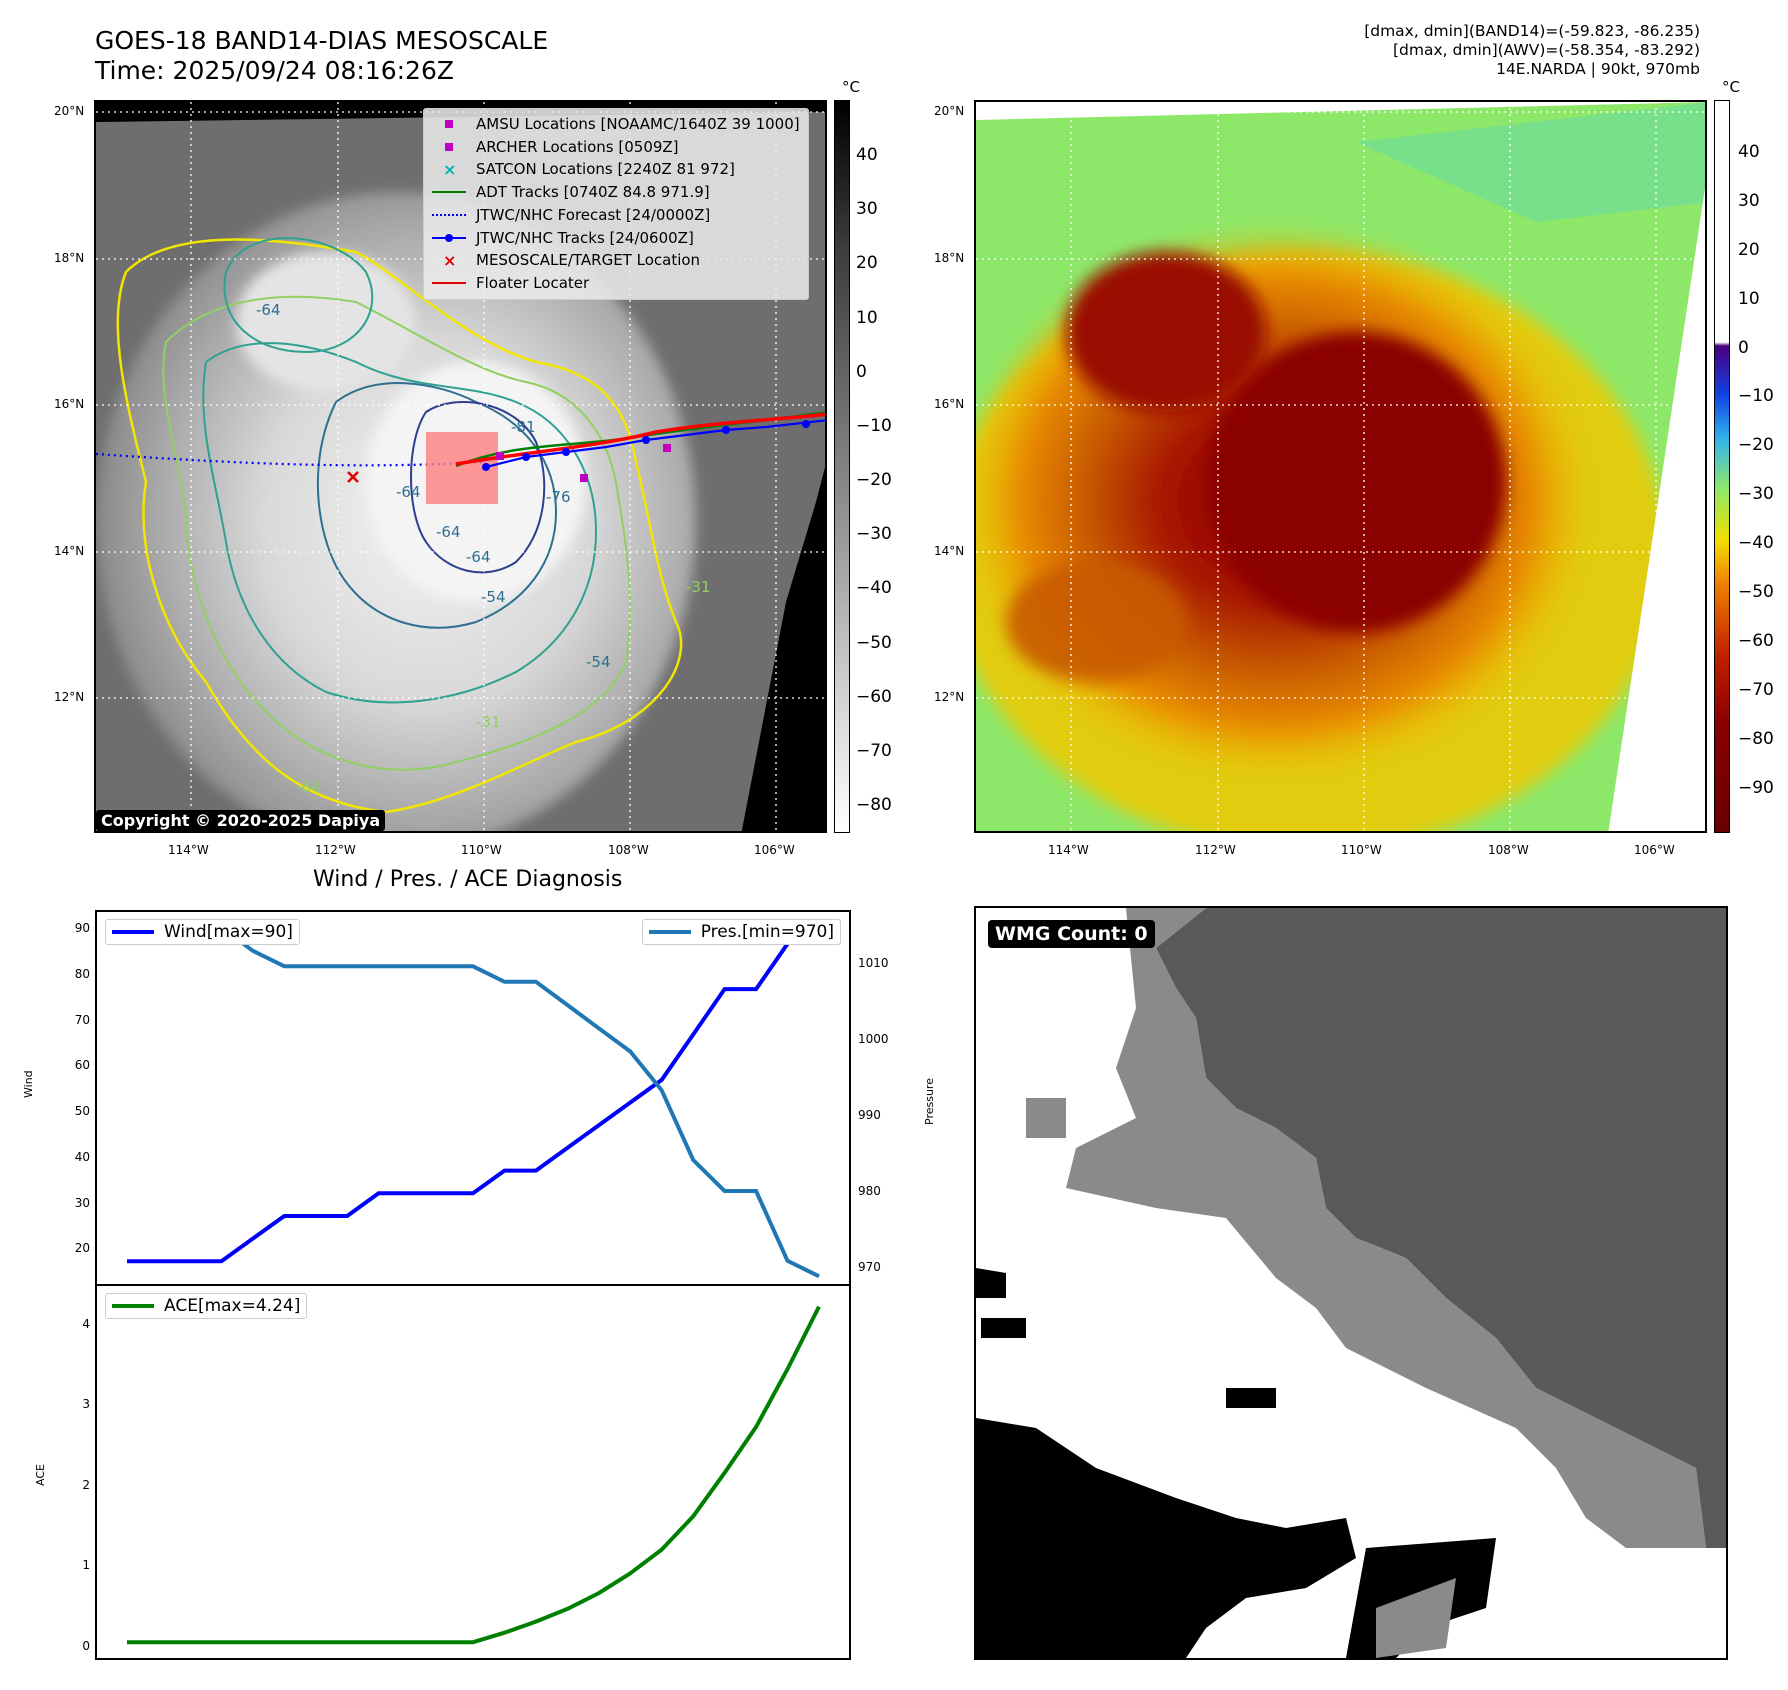 This screenshot has width=1788, height=1690. What do you see at coordinates (1215, 850) in the screenshot?
I see `lon-tick: 112°W` at bounding box center [1215, 850].